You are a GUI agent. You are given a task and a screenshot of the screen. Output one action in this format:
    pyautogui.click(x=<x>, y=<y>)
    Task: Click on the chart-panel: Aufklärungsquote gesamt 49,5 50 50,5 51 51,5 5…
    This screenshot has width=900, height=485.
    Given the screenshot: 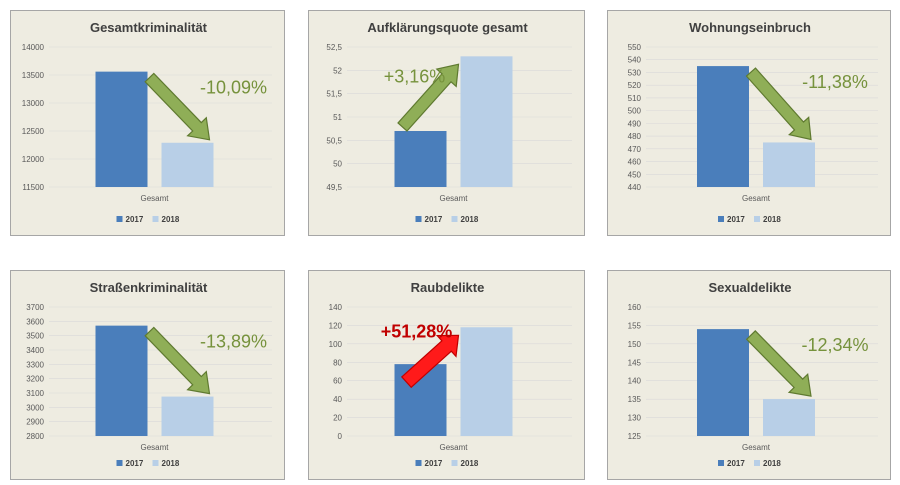 What is the action you would take?
    pyautogui.click(x=446, y=123)
    